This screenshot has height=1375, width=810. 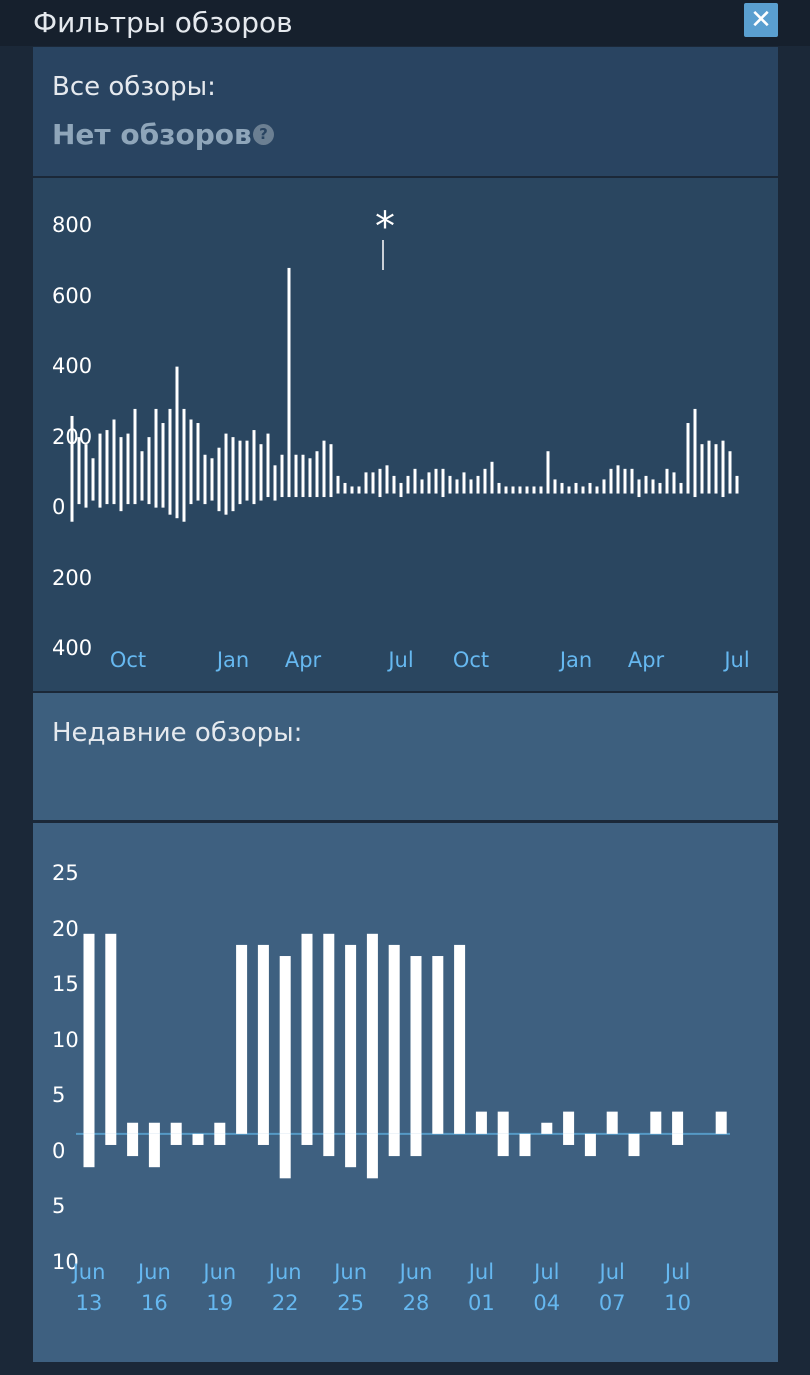 What do you see at coordinates (128, 660) in the screenshot?
I see `x-tick-label: Oct` at bounding box center [128, 660].